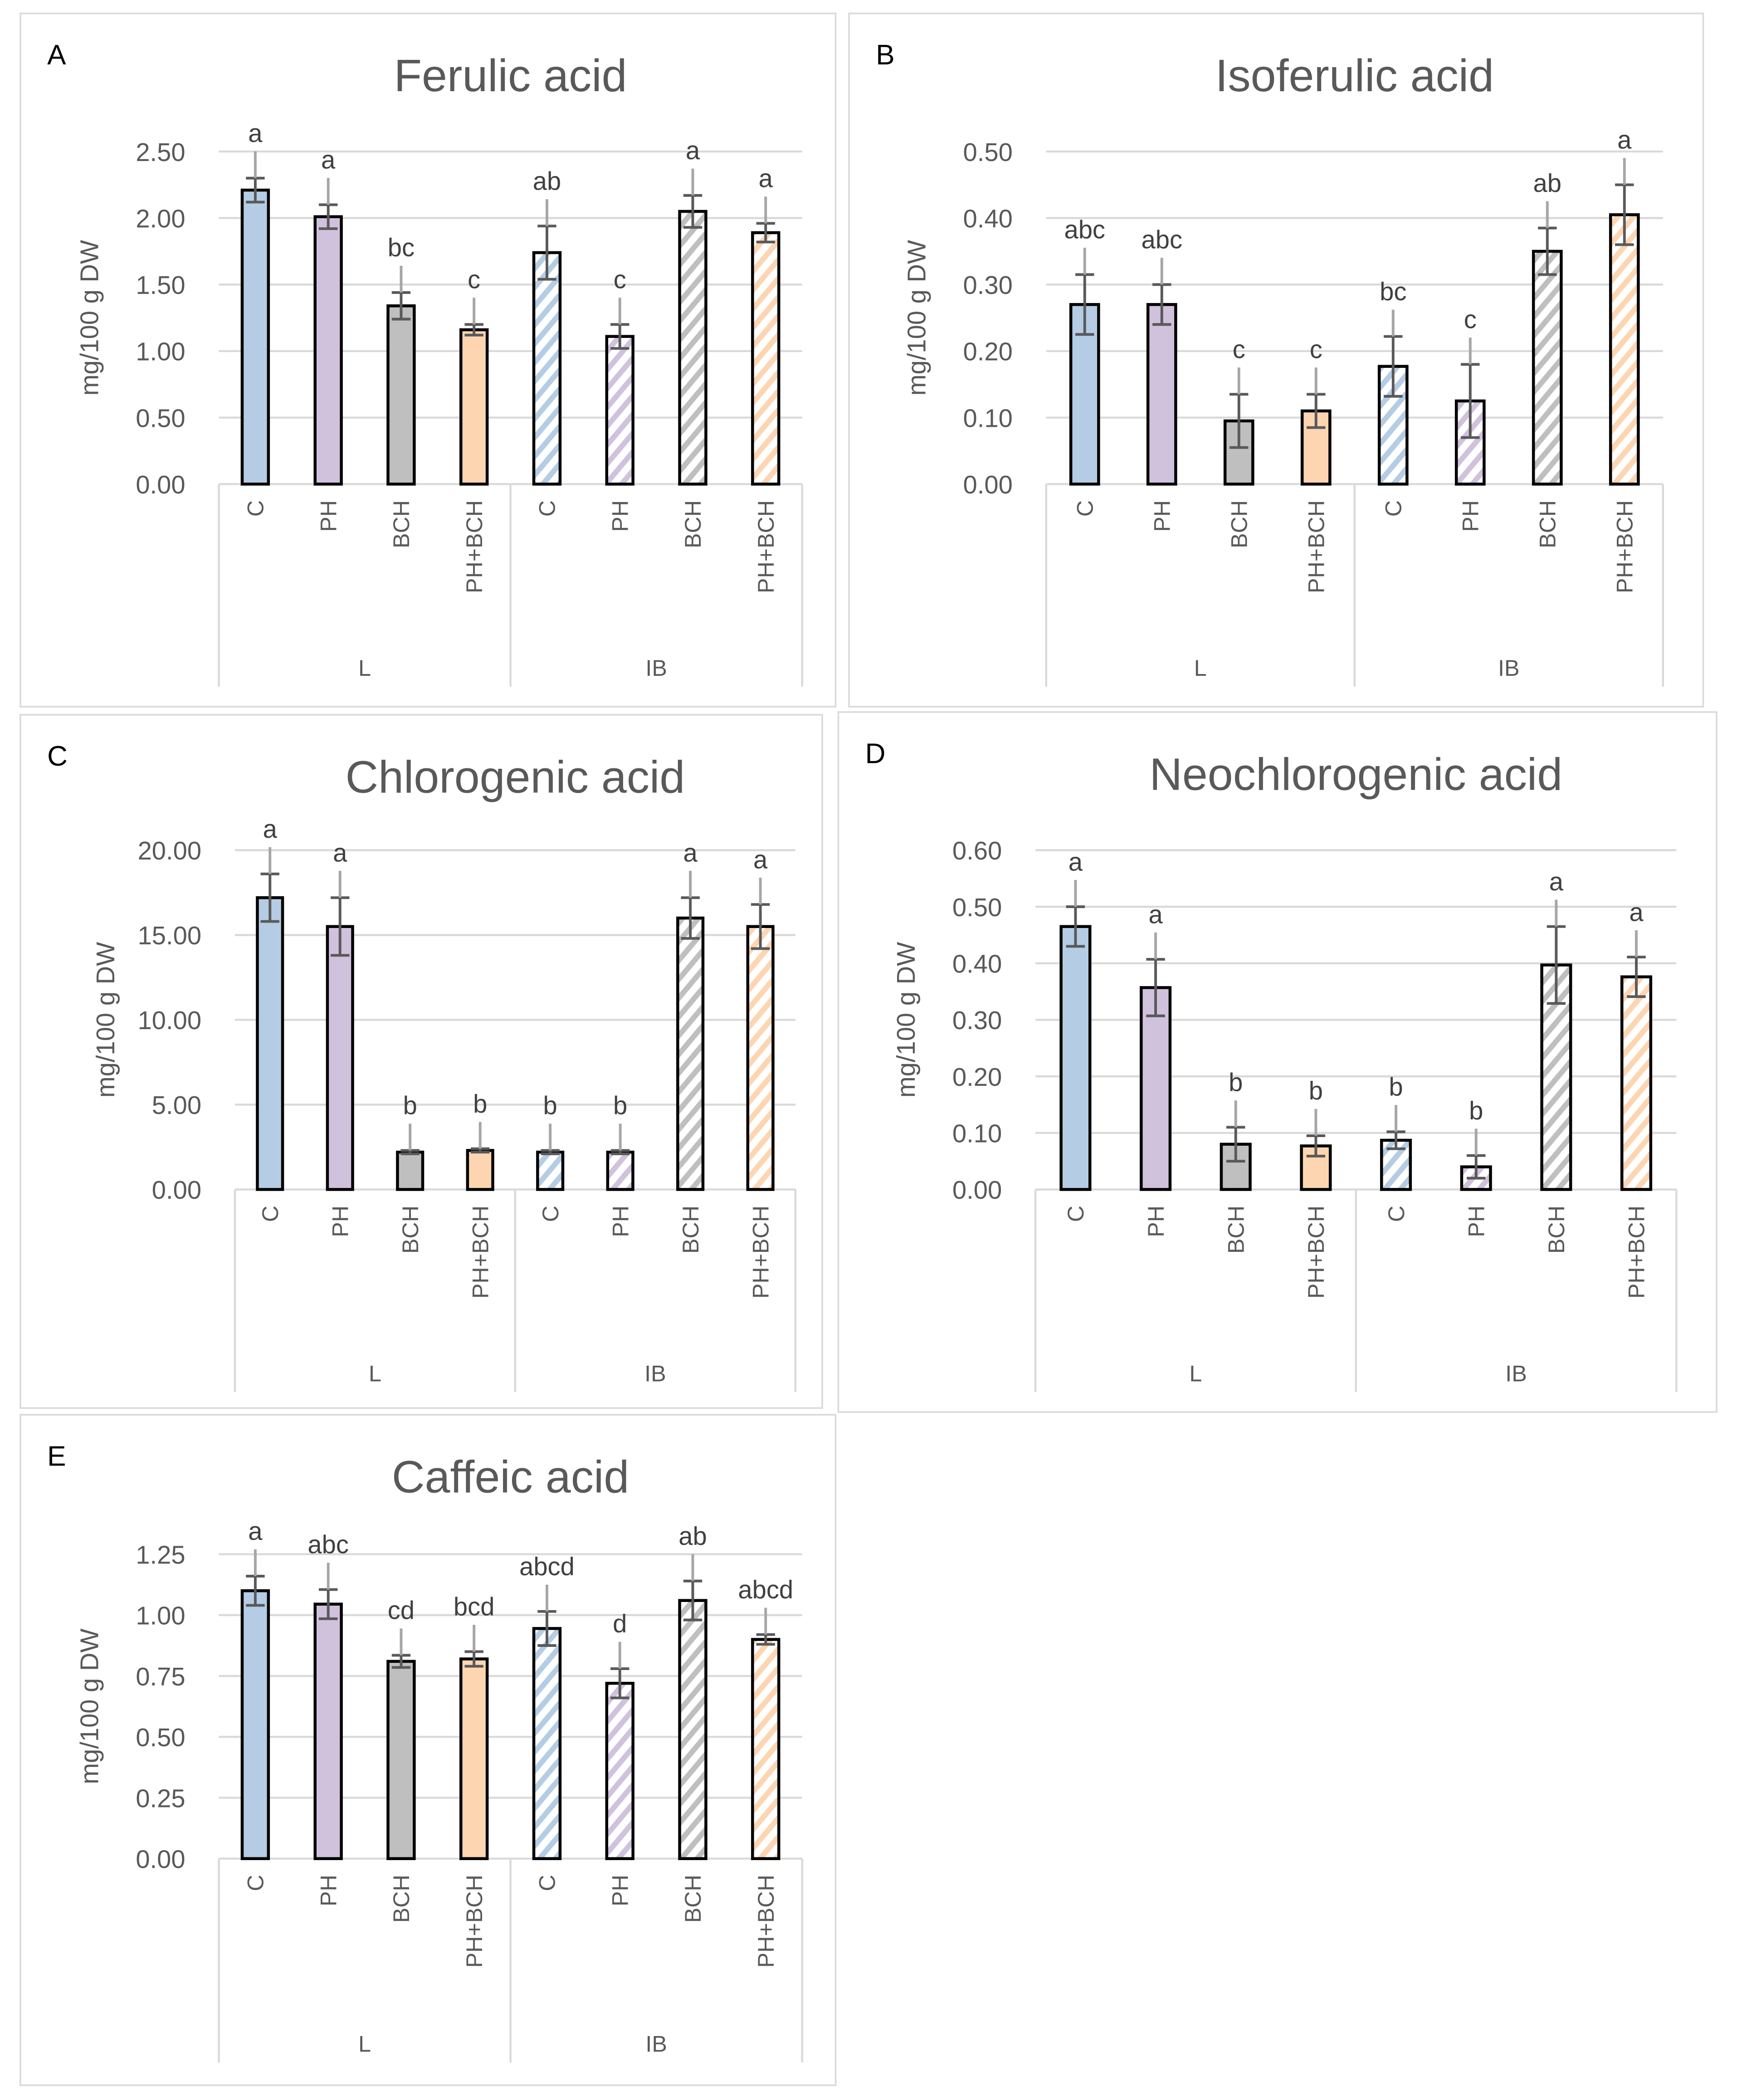 Image resolution: width=1737 pixels, height=2100 pixels. Describe the element at coordinates (1508, 668) in the screenshot. I see `x-group-label: IB` at that location.